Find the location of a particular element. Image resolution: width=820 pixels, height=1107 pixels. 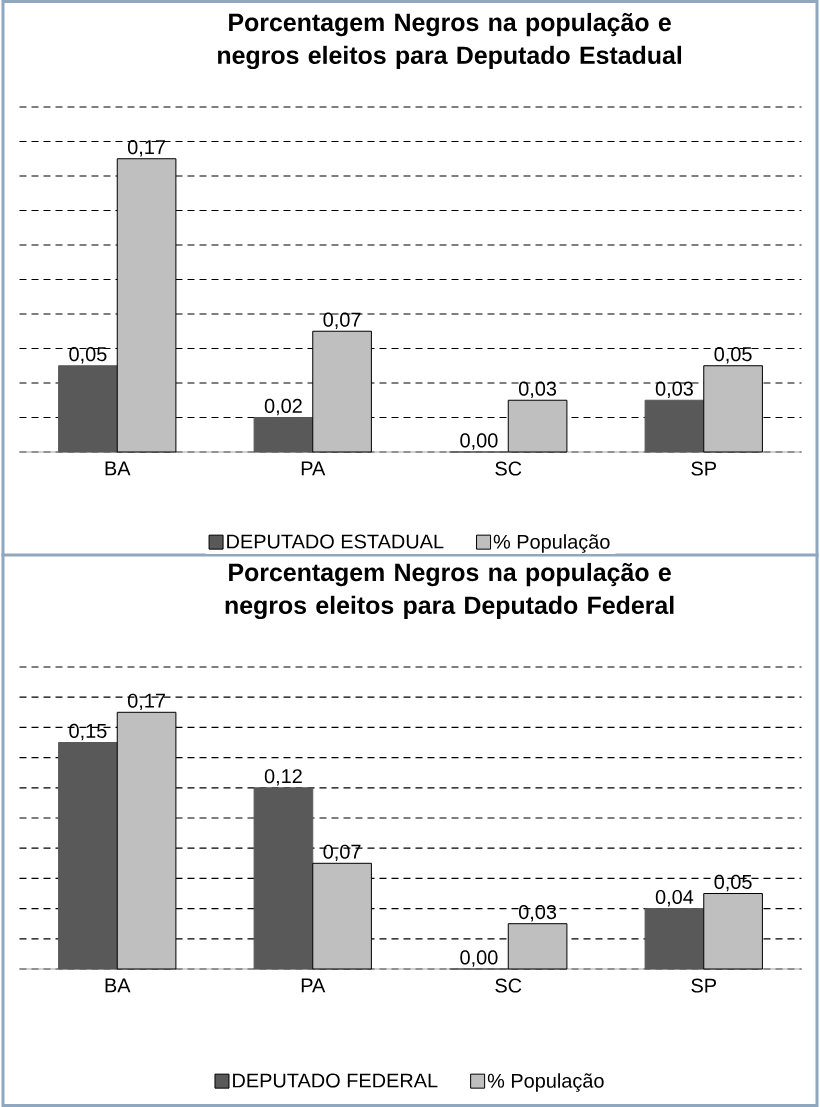

legend-label: DEPUTADO ESTADUAL is located at coordinates (335, 541).